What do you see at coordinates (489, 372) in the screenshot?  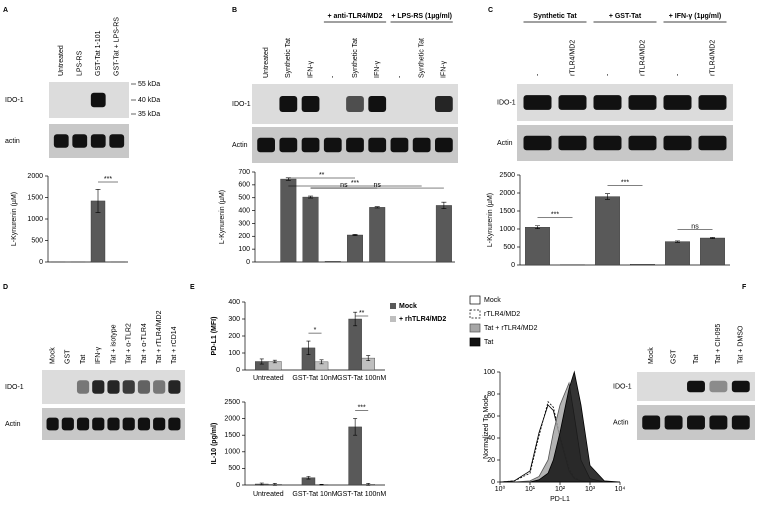 I see `y-tick-label: 100` at bounding box center [489, 372].